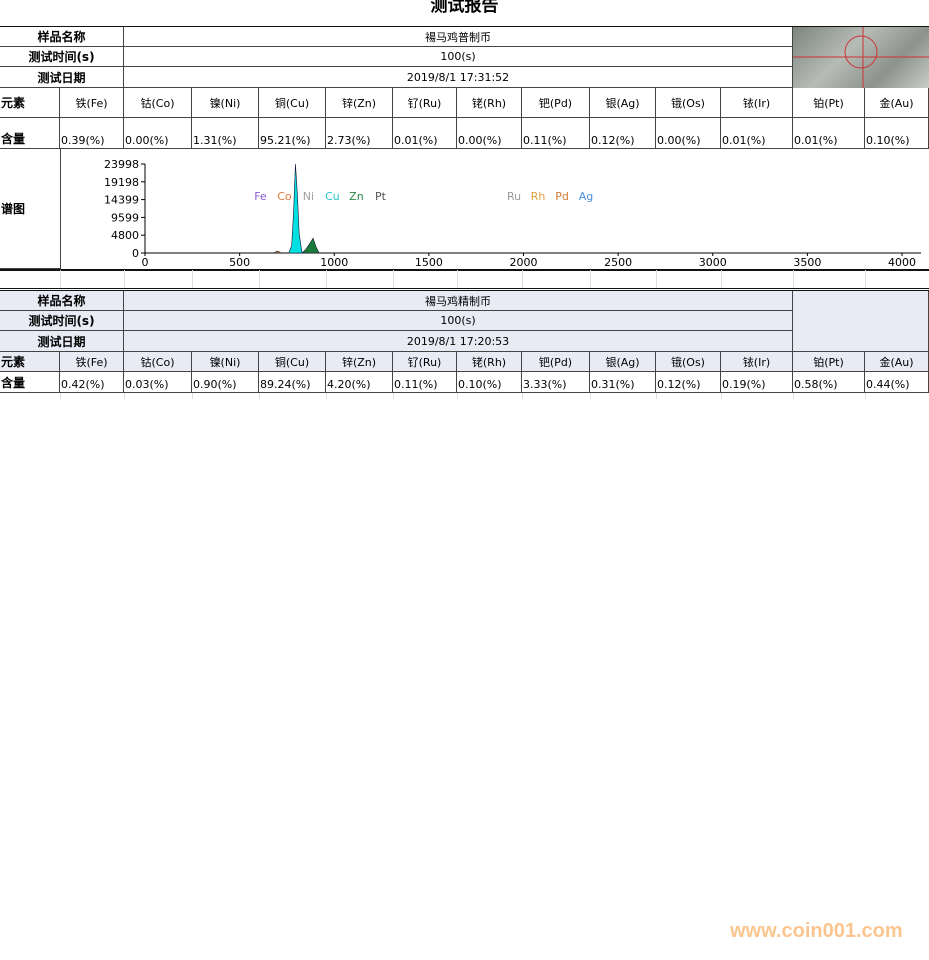  I want to click on photo-placeholder, so click(861, 321).